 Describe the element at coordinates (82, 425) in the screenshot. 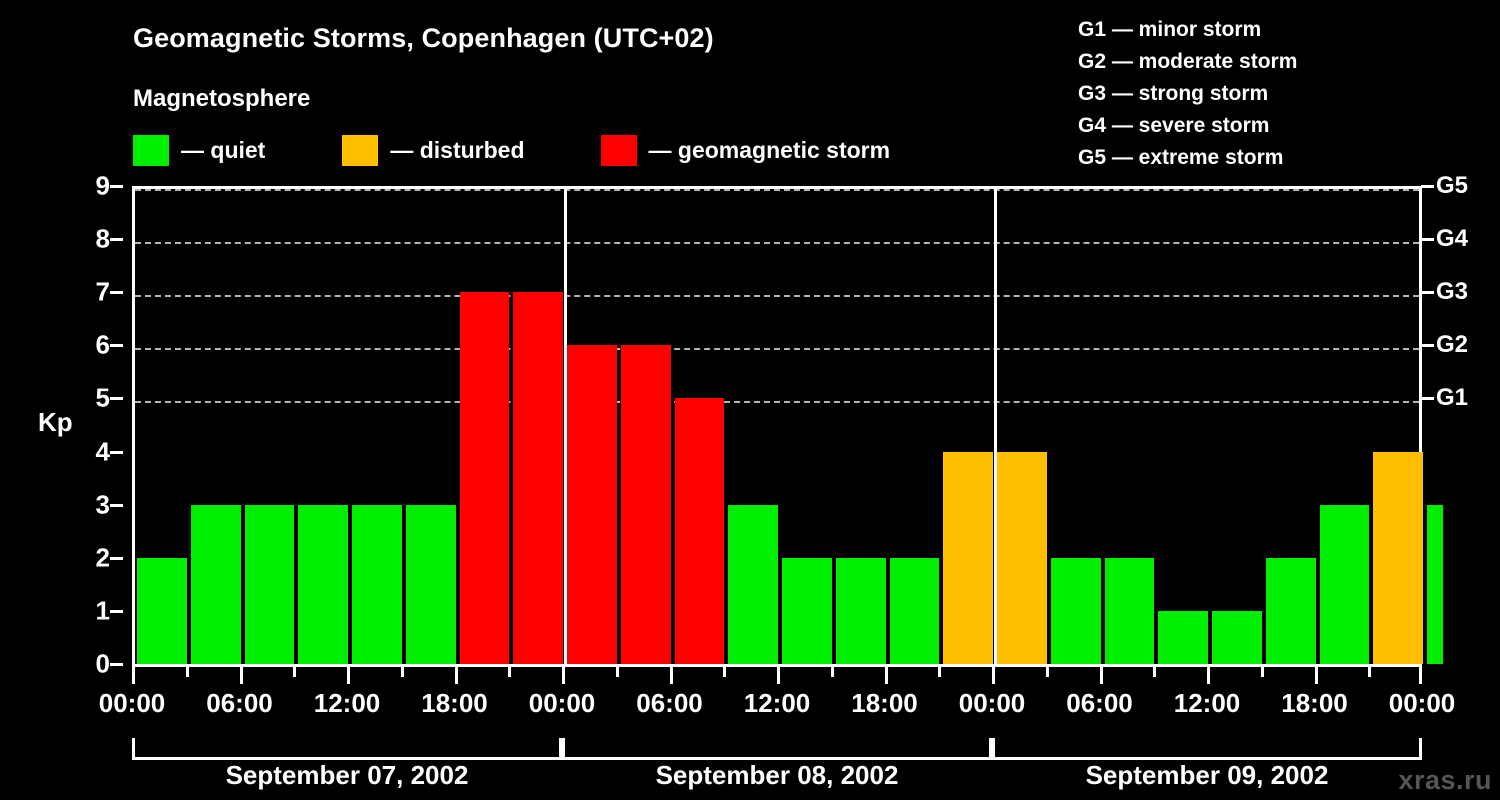

I see `y-axis-labels: 0 1 2 3 4 5 6 7 8 9` at that location.